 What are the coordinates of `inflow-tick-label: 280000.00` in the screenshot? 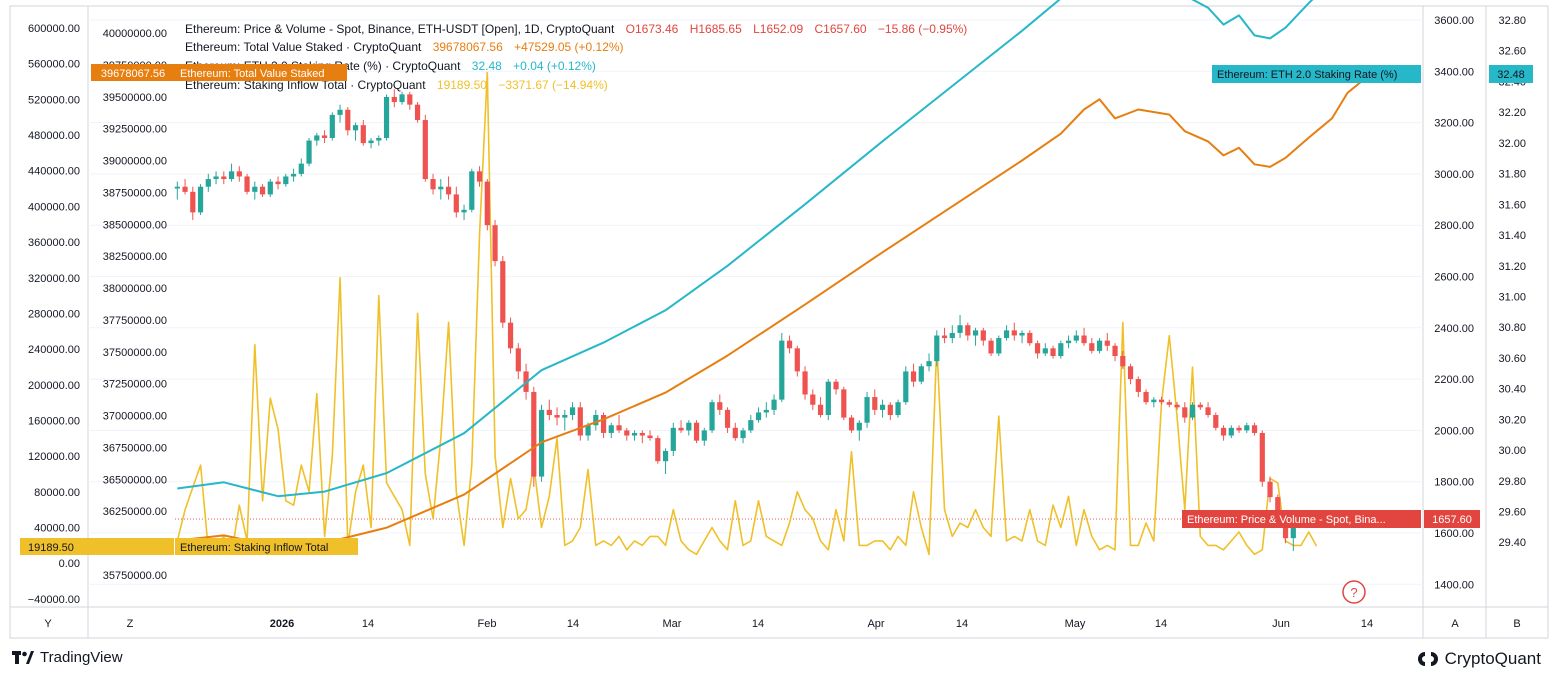 It's located at (54, 314).